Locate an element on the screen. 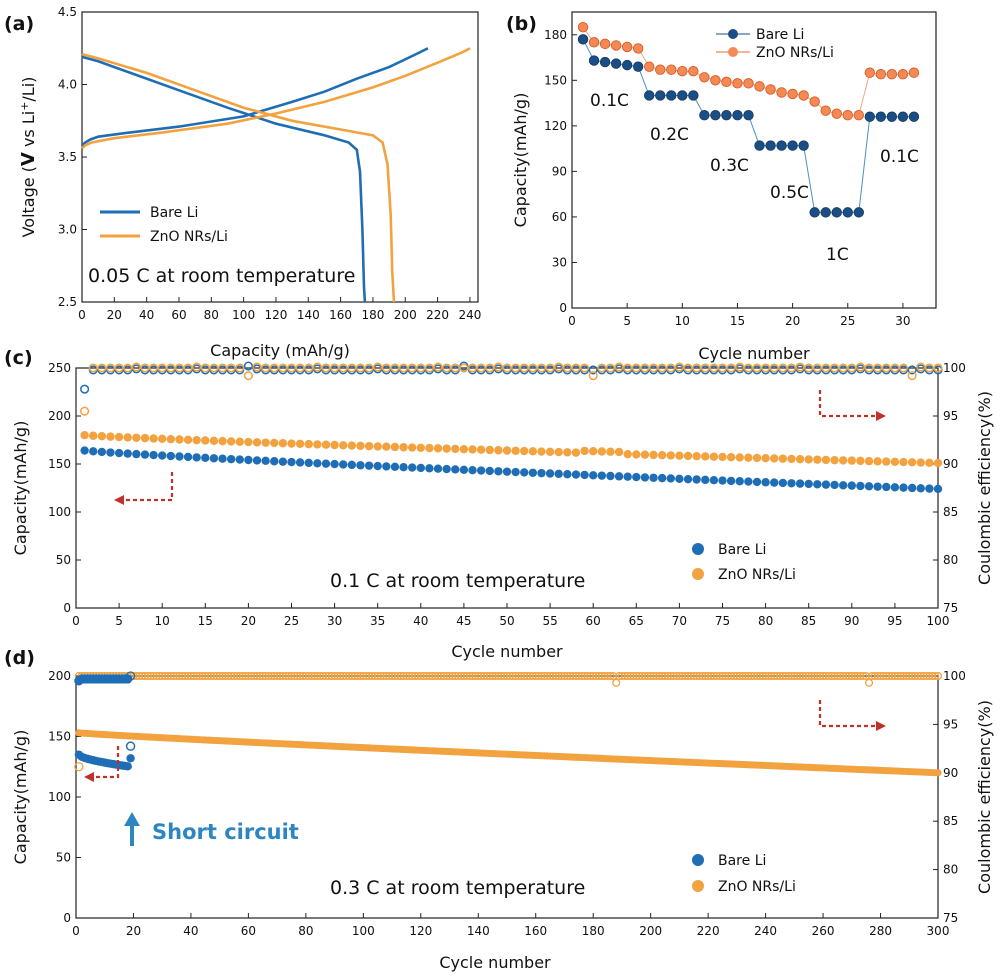 Image resolution: width=1000 pixels, height=976 pixels. legend-d-zno-label: ZnO NRs/Li is located at coordinates (757, 887).